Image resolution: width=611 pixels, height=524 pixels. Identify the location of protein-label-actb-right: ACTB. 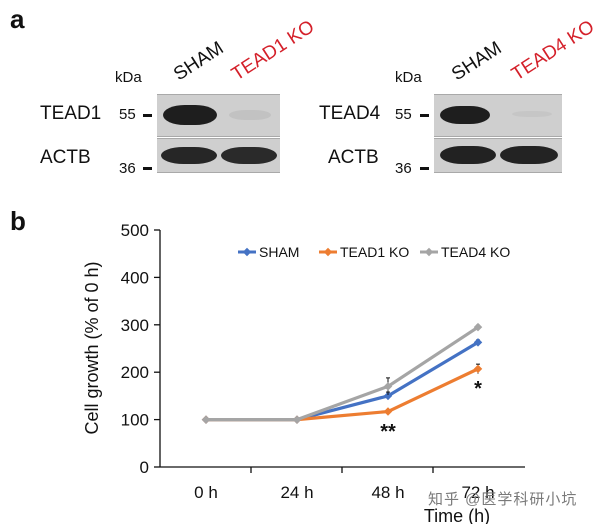
(353, 157).